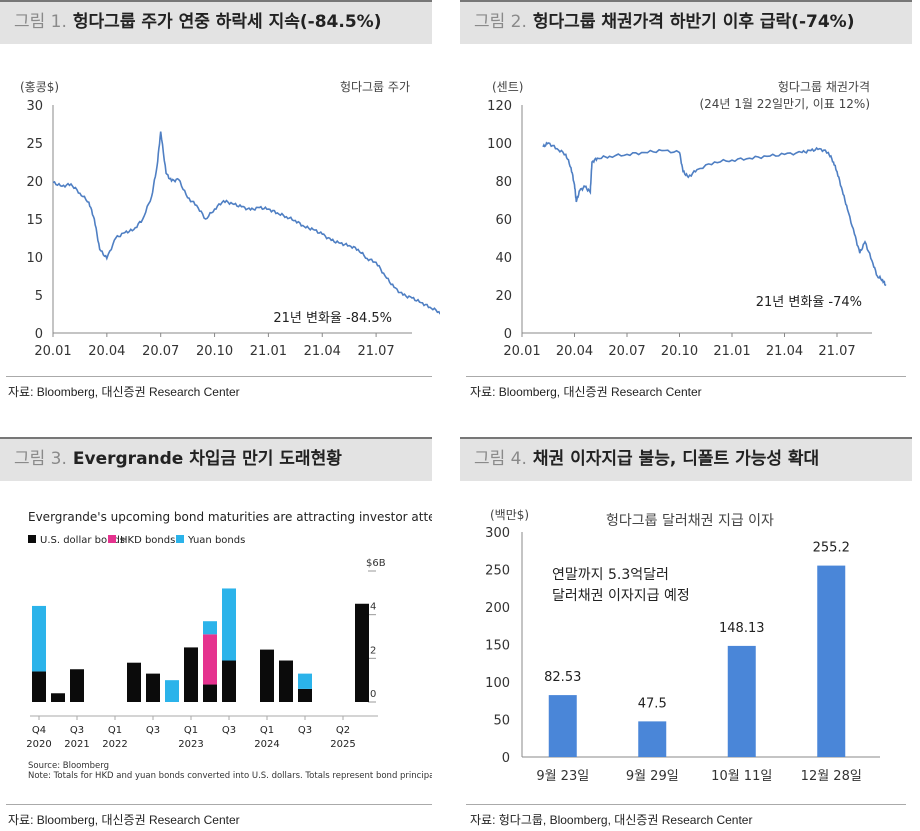 The width and height of the screenshot is (920, 831). I want to click on y-tick-label: 200, so click(497, 608).